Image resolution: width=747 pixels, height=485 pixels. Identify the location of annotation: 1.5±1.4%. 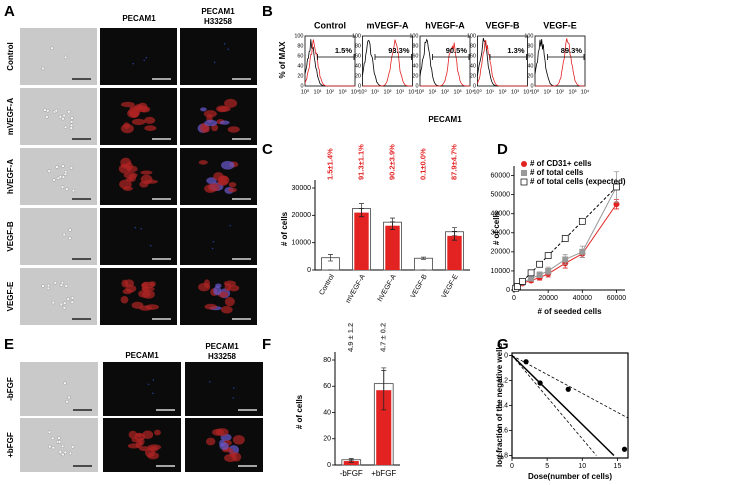
(329, 164).